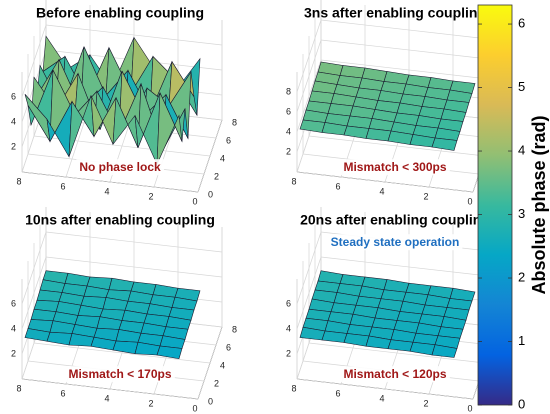  I want to click on panel-title: 10ns after enabling coupling, so click(120, 220).